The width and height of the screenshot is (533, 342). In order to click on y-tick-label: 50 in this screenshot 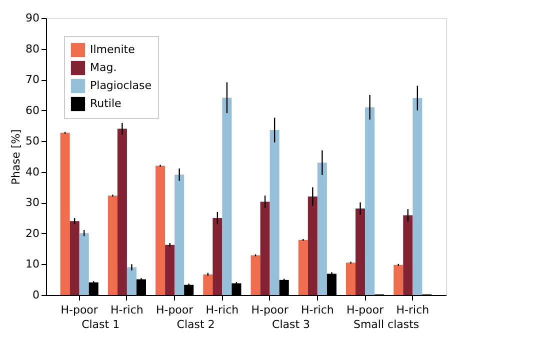, I will do `click(33, 141)`.